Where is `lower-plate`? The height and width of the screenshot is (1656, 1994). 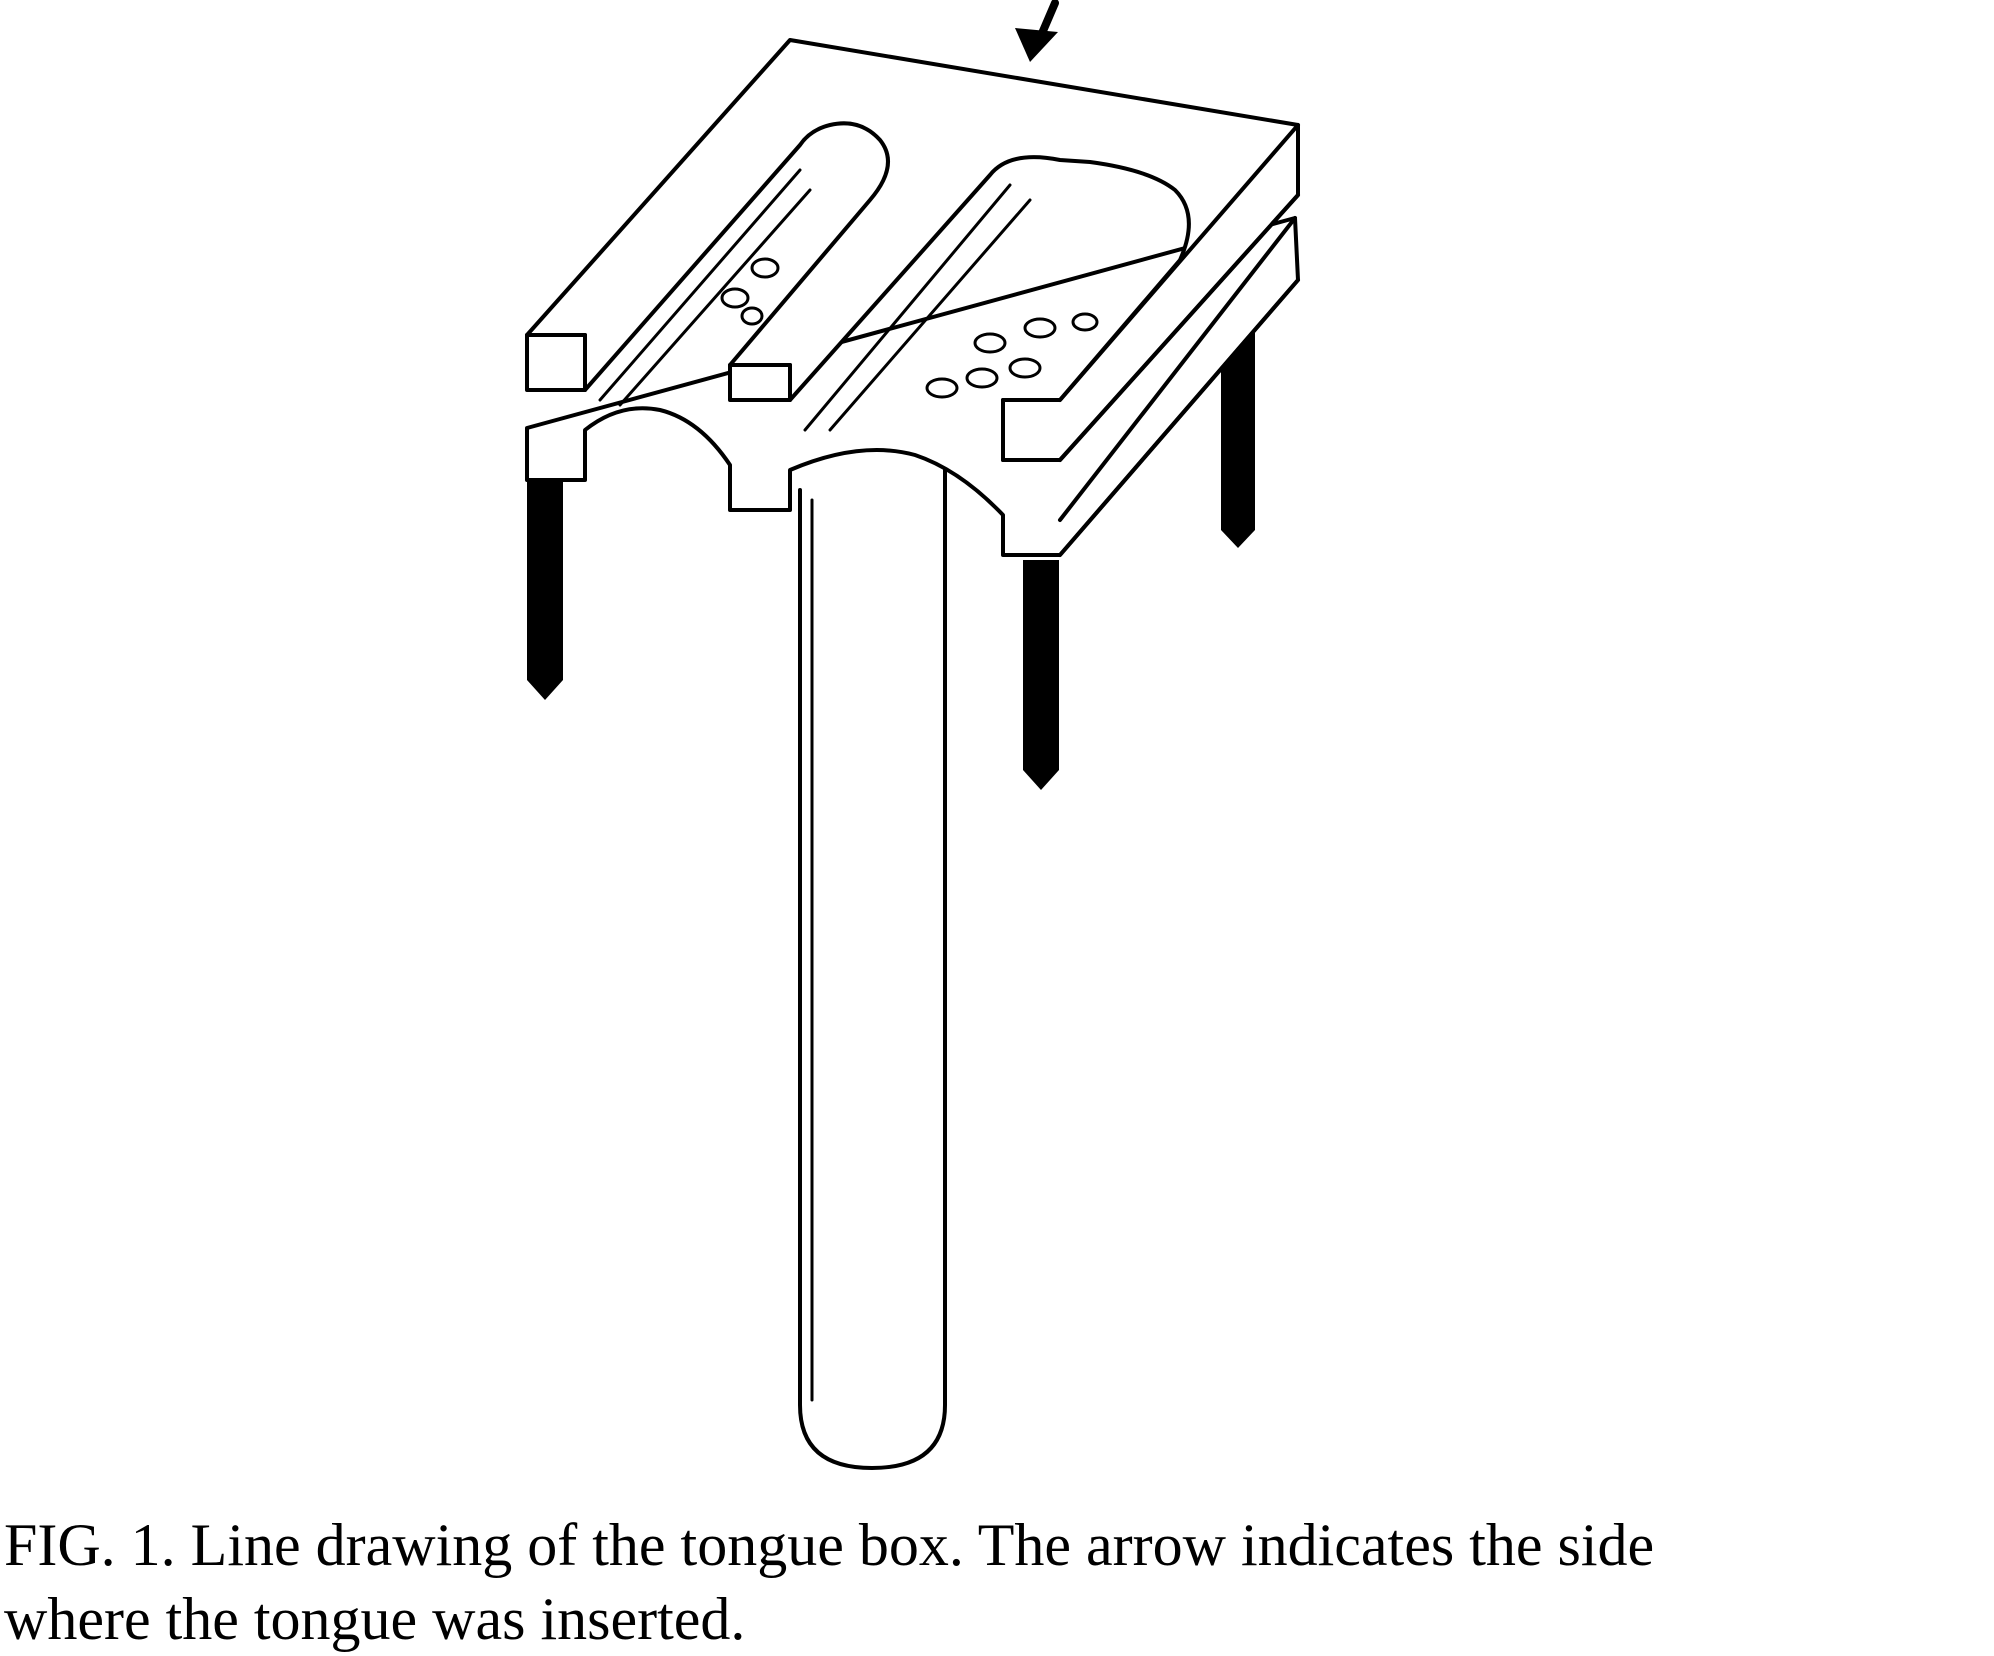
lower-plate is located at coordinates (912, 386).